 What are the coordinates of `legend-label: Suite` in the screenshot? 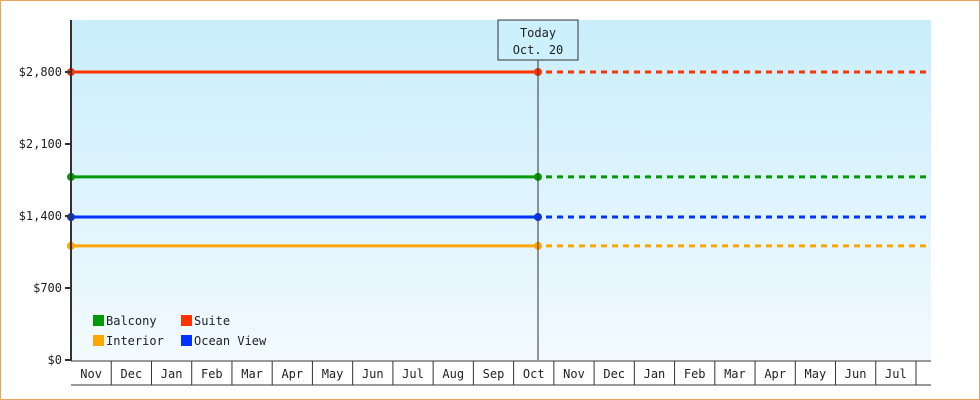 It's located at (212, 321).